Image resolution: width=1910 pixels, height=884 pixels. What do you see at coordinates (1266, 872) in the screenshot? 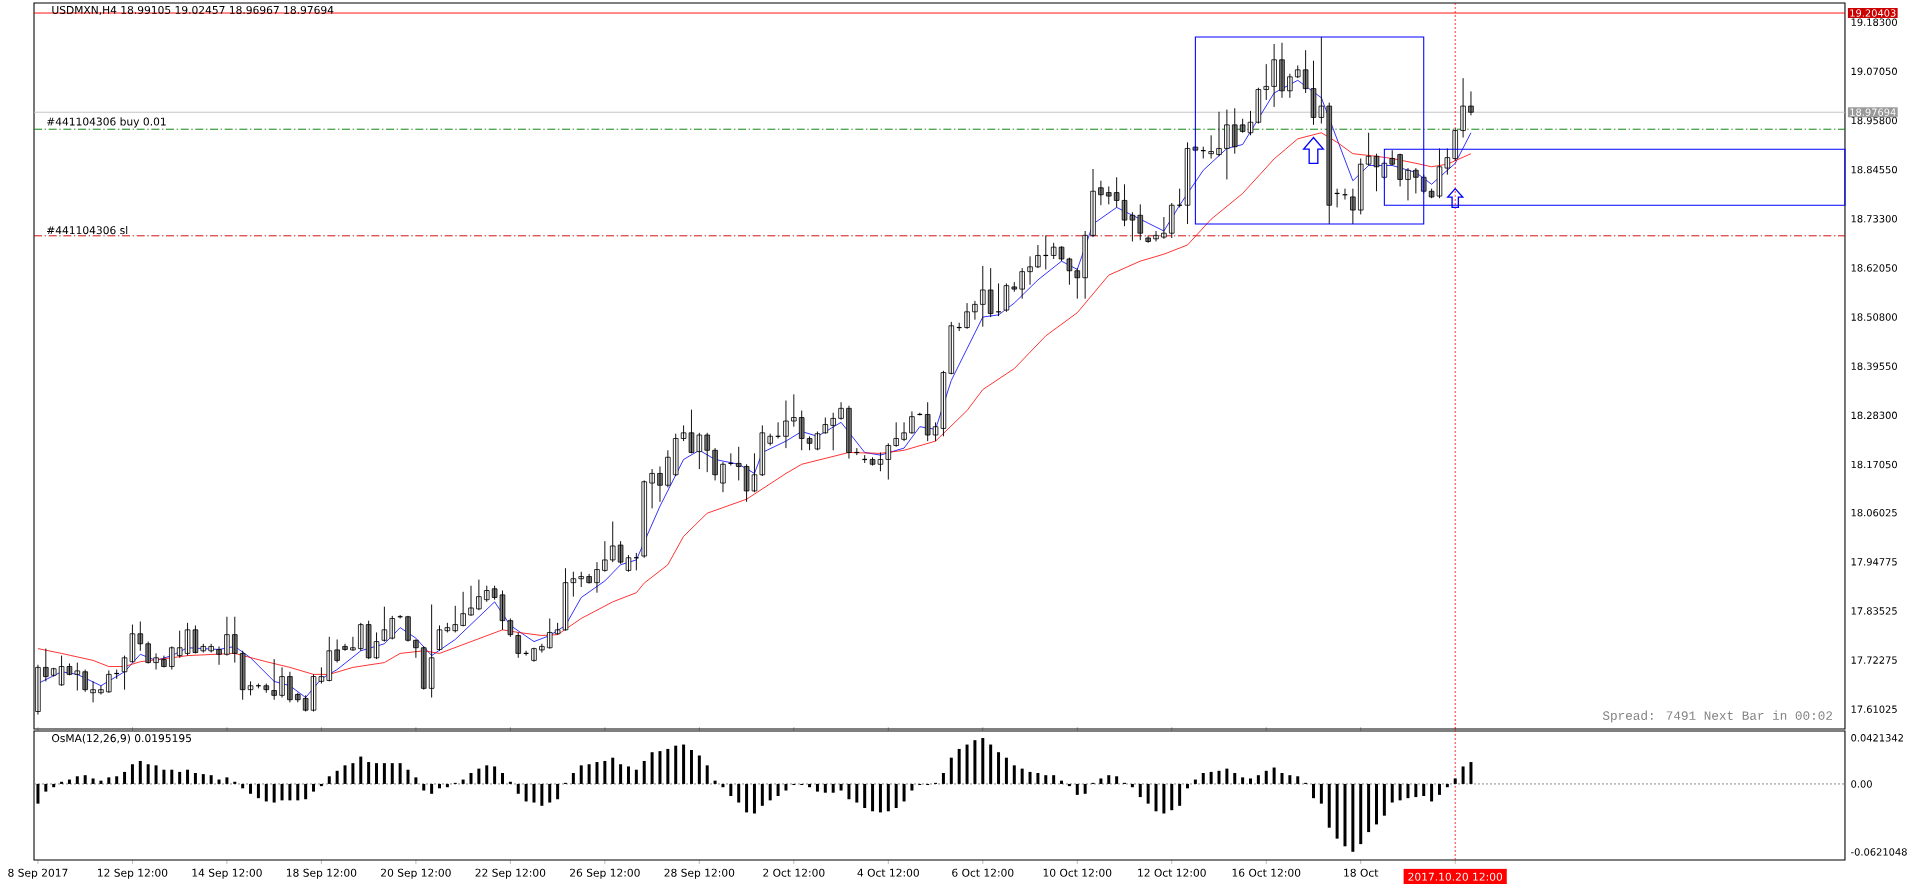
I see `x-tick-label: 16 Oct 12:00` at bounding box center [1266, 872].